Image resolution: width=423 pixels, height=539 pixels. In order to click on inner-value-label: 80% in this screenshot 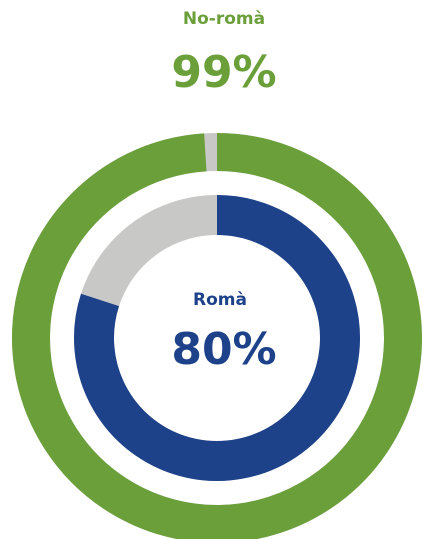, I will do `click(223, 349)`.